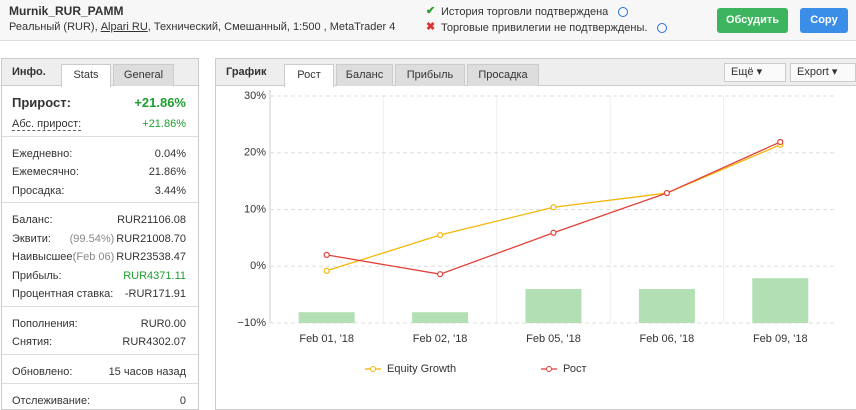  I want to click on stat-value: -RUR171.91, so click(155, 294).